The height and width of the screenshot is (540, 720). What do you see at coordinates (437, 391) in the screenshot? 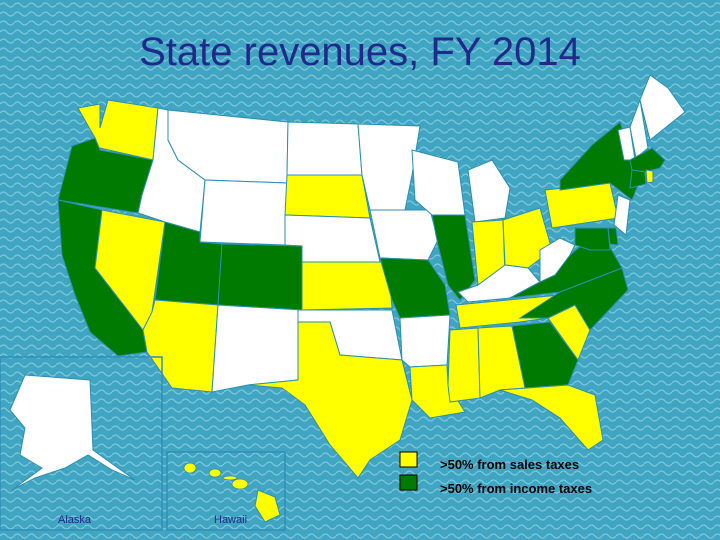
I see `state-LA` at bounding box center [437, 391].